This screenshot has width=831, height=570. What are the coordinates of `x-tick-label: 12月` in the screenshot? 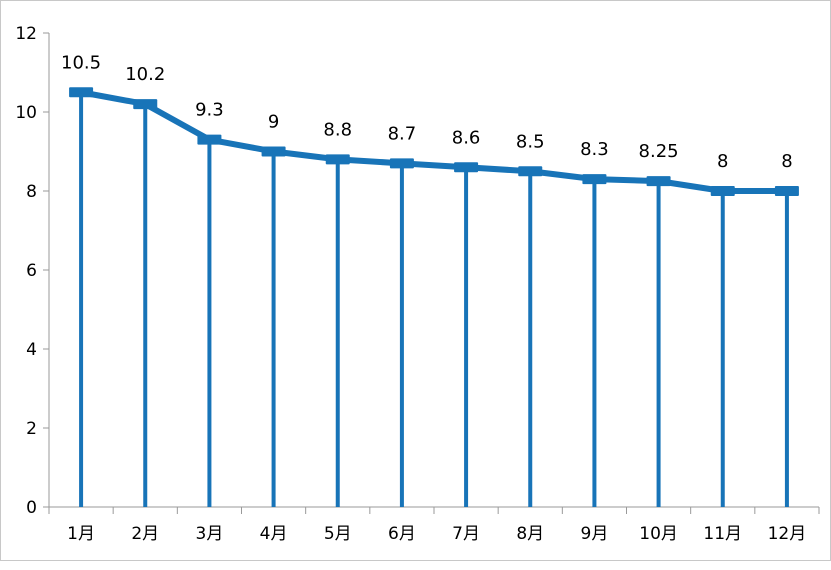 It's located at (787, 534).